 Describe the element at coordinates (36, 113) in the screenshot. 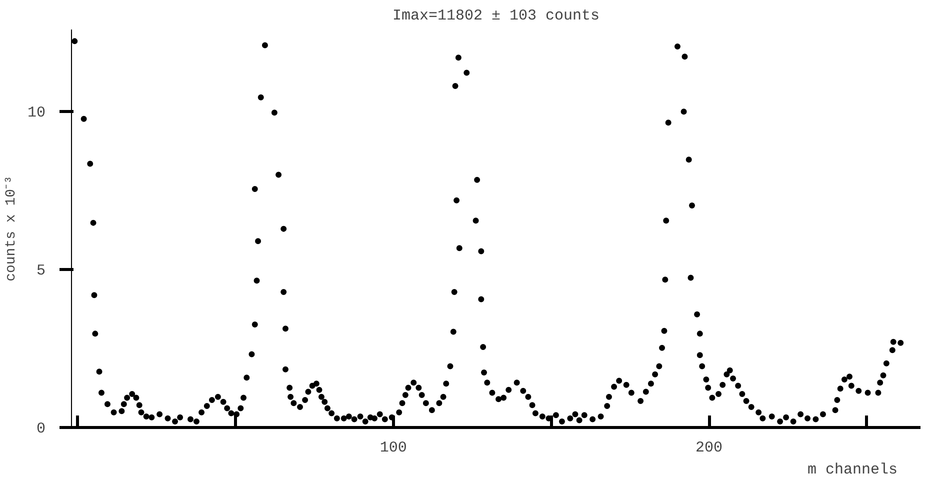

I see `y-tick-label: 10` at that location.